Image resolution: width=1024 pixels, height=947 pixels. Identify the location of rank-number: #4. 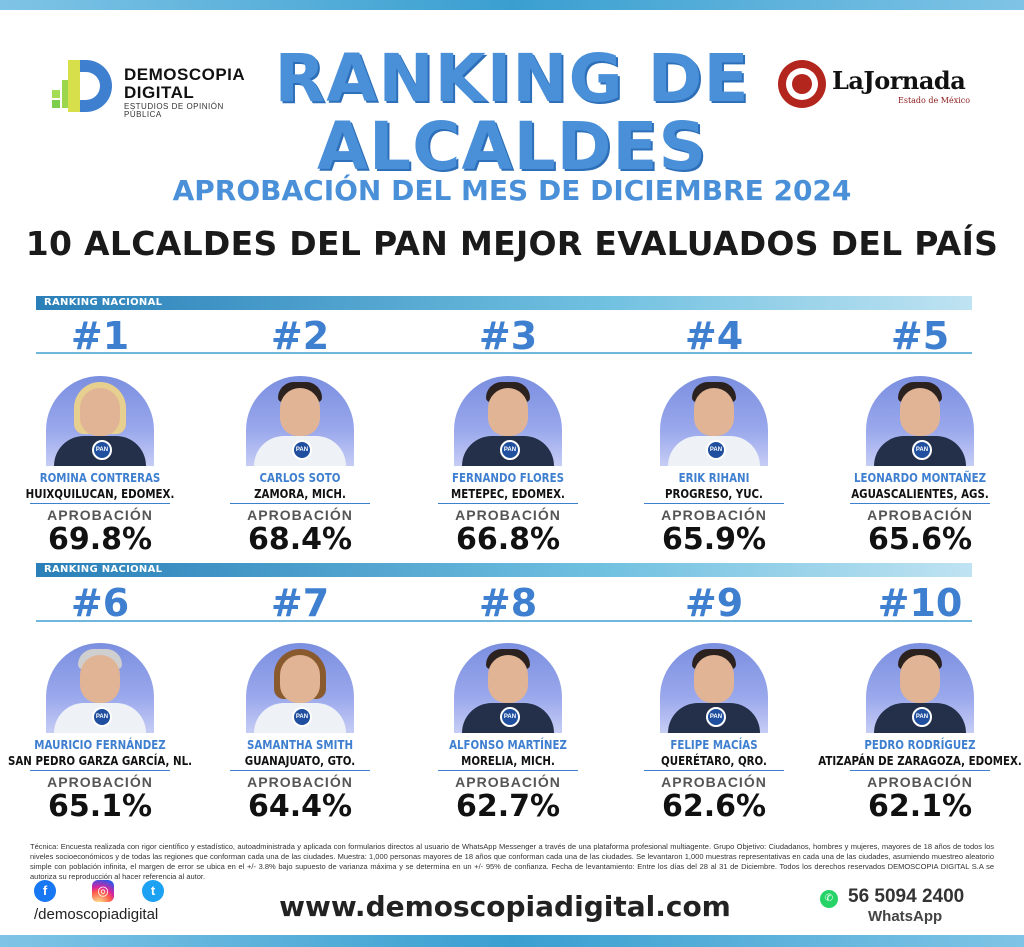
(714, 336).